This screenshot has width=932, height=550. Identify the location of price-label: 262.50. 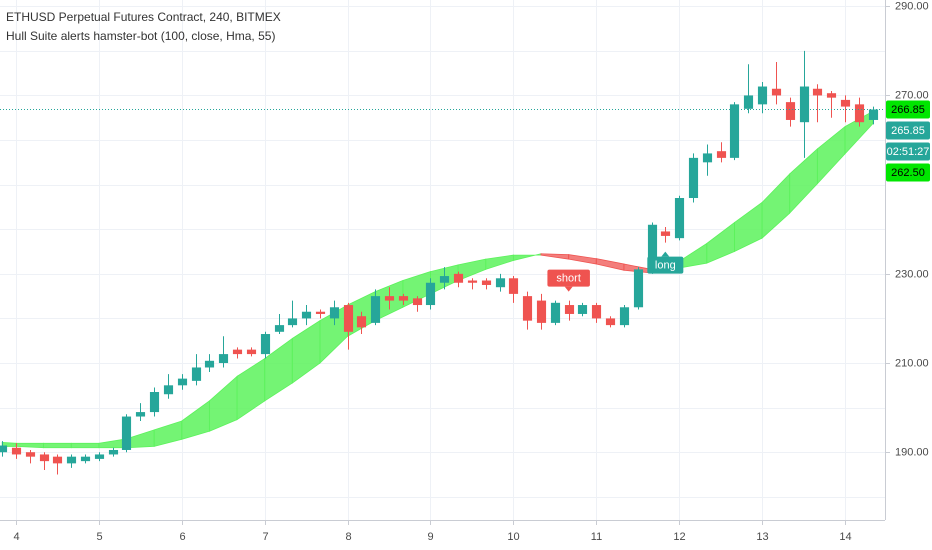
(908, 173).